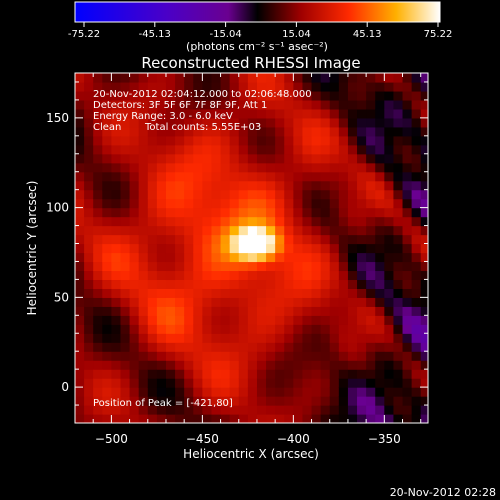 The image size is (500, 500). What do you see at coordinates (438, 34) in the screenshot?
I see `colorbar-tick-label: 75.22` at bounding box center [438, 34].